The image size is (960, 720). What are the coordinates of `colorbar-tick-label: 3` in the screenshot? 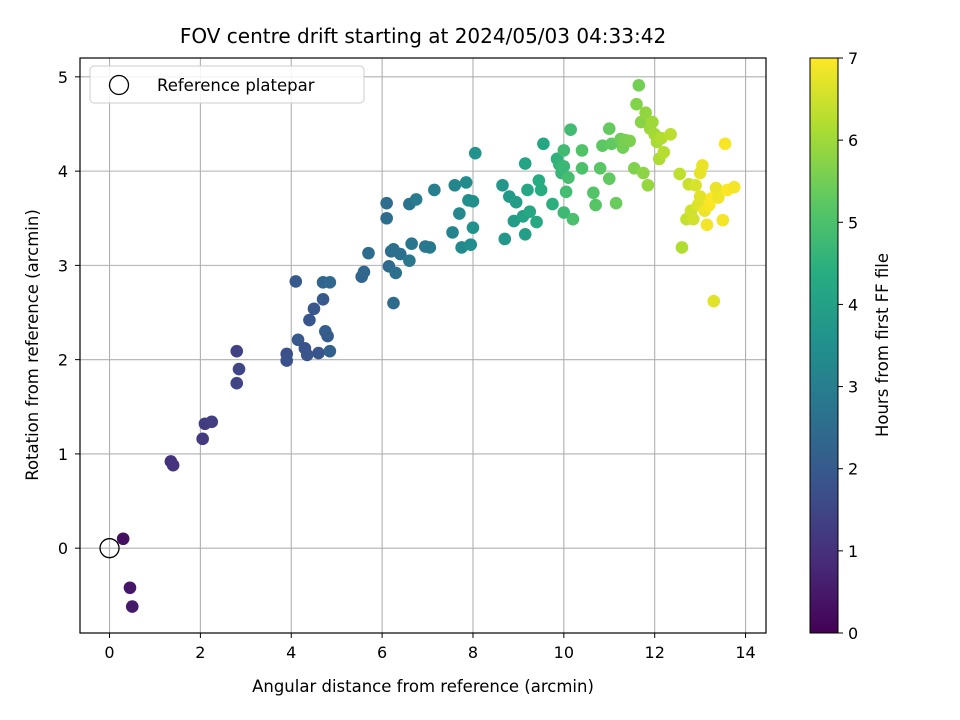 It's located at (853, 387).